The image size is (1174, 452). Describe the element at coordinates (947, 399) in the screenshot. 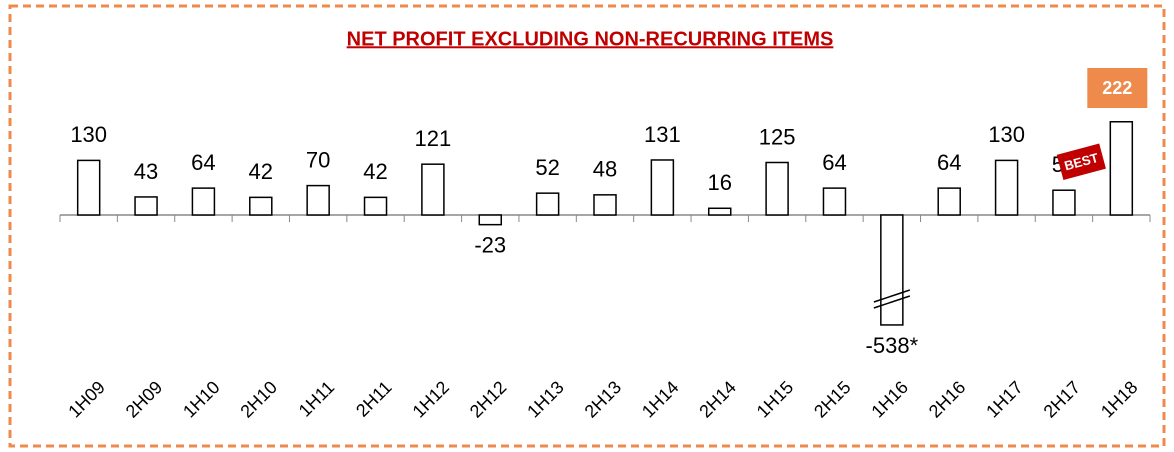

I see `x-tick-label: 2H16` at that location.